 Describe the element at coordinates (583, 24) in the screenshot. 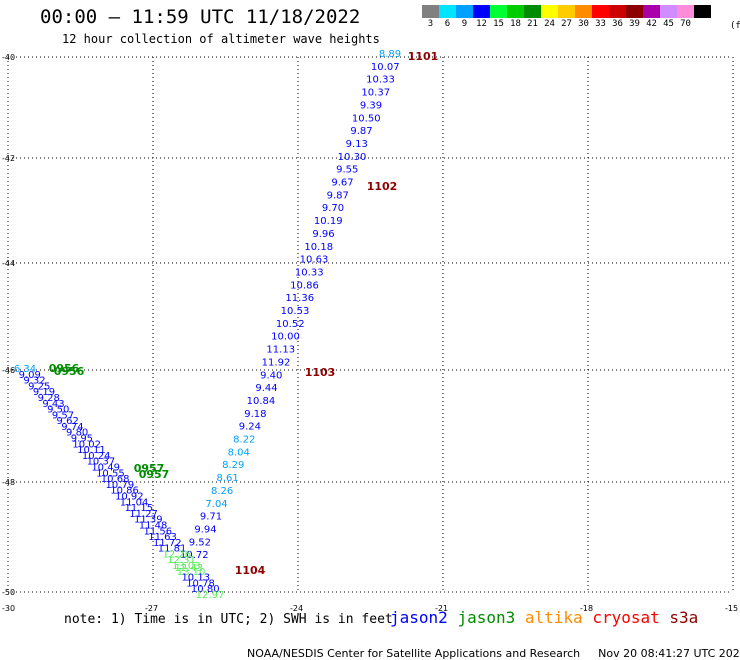

I see `legend-label: 30` at that location.